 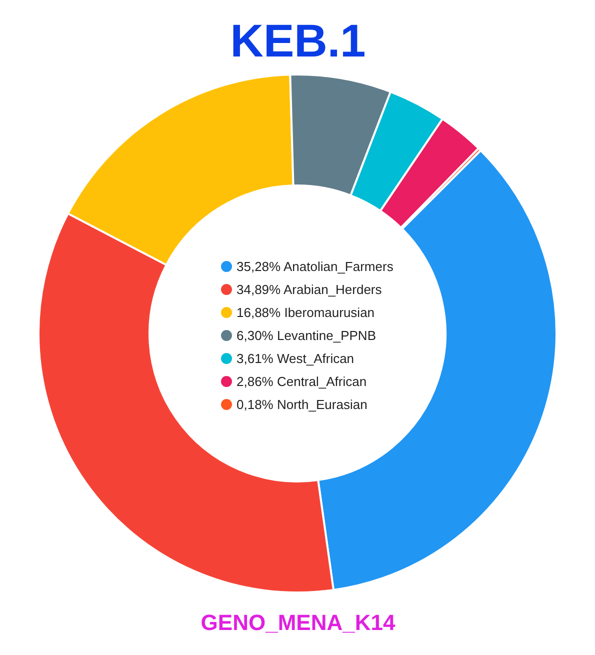 What do you see at coordinates (302, 404) in the screenshot?
I see `legend-label: 0,18% North_Eurasian` at bounding box center [302, 404].